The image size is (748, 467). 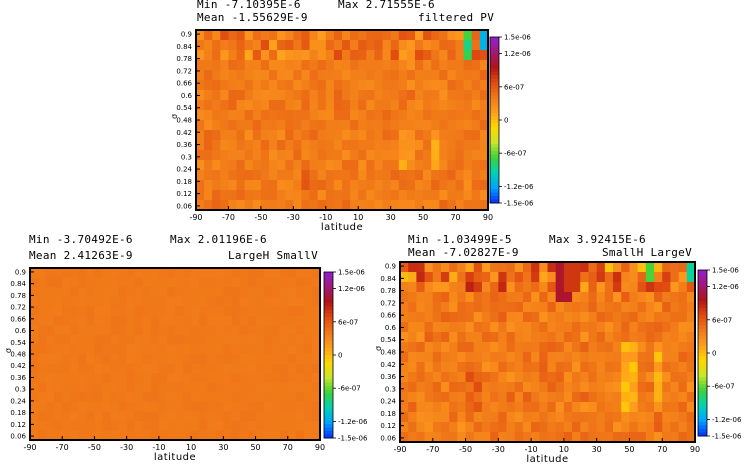 What do you see at coordinates (727, 420) in the screenshot?
I see `colorbar-tick-label: -1.2e-06` at bounding box center [727, 420].